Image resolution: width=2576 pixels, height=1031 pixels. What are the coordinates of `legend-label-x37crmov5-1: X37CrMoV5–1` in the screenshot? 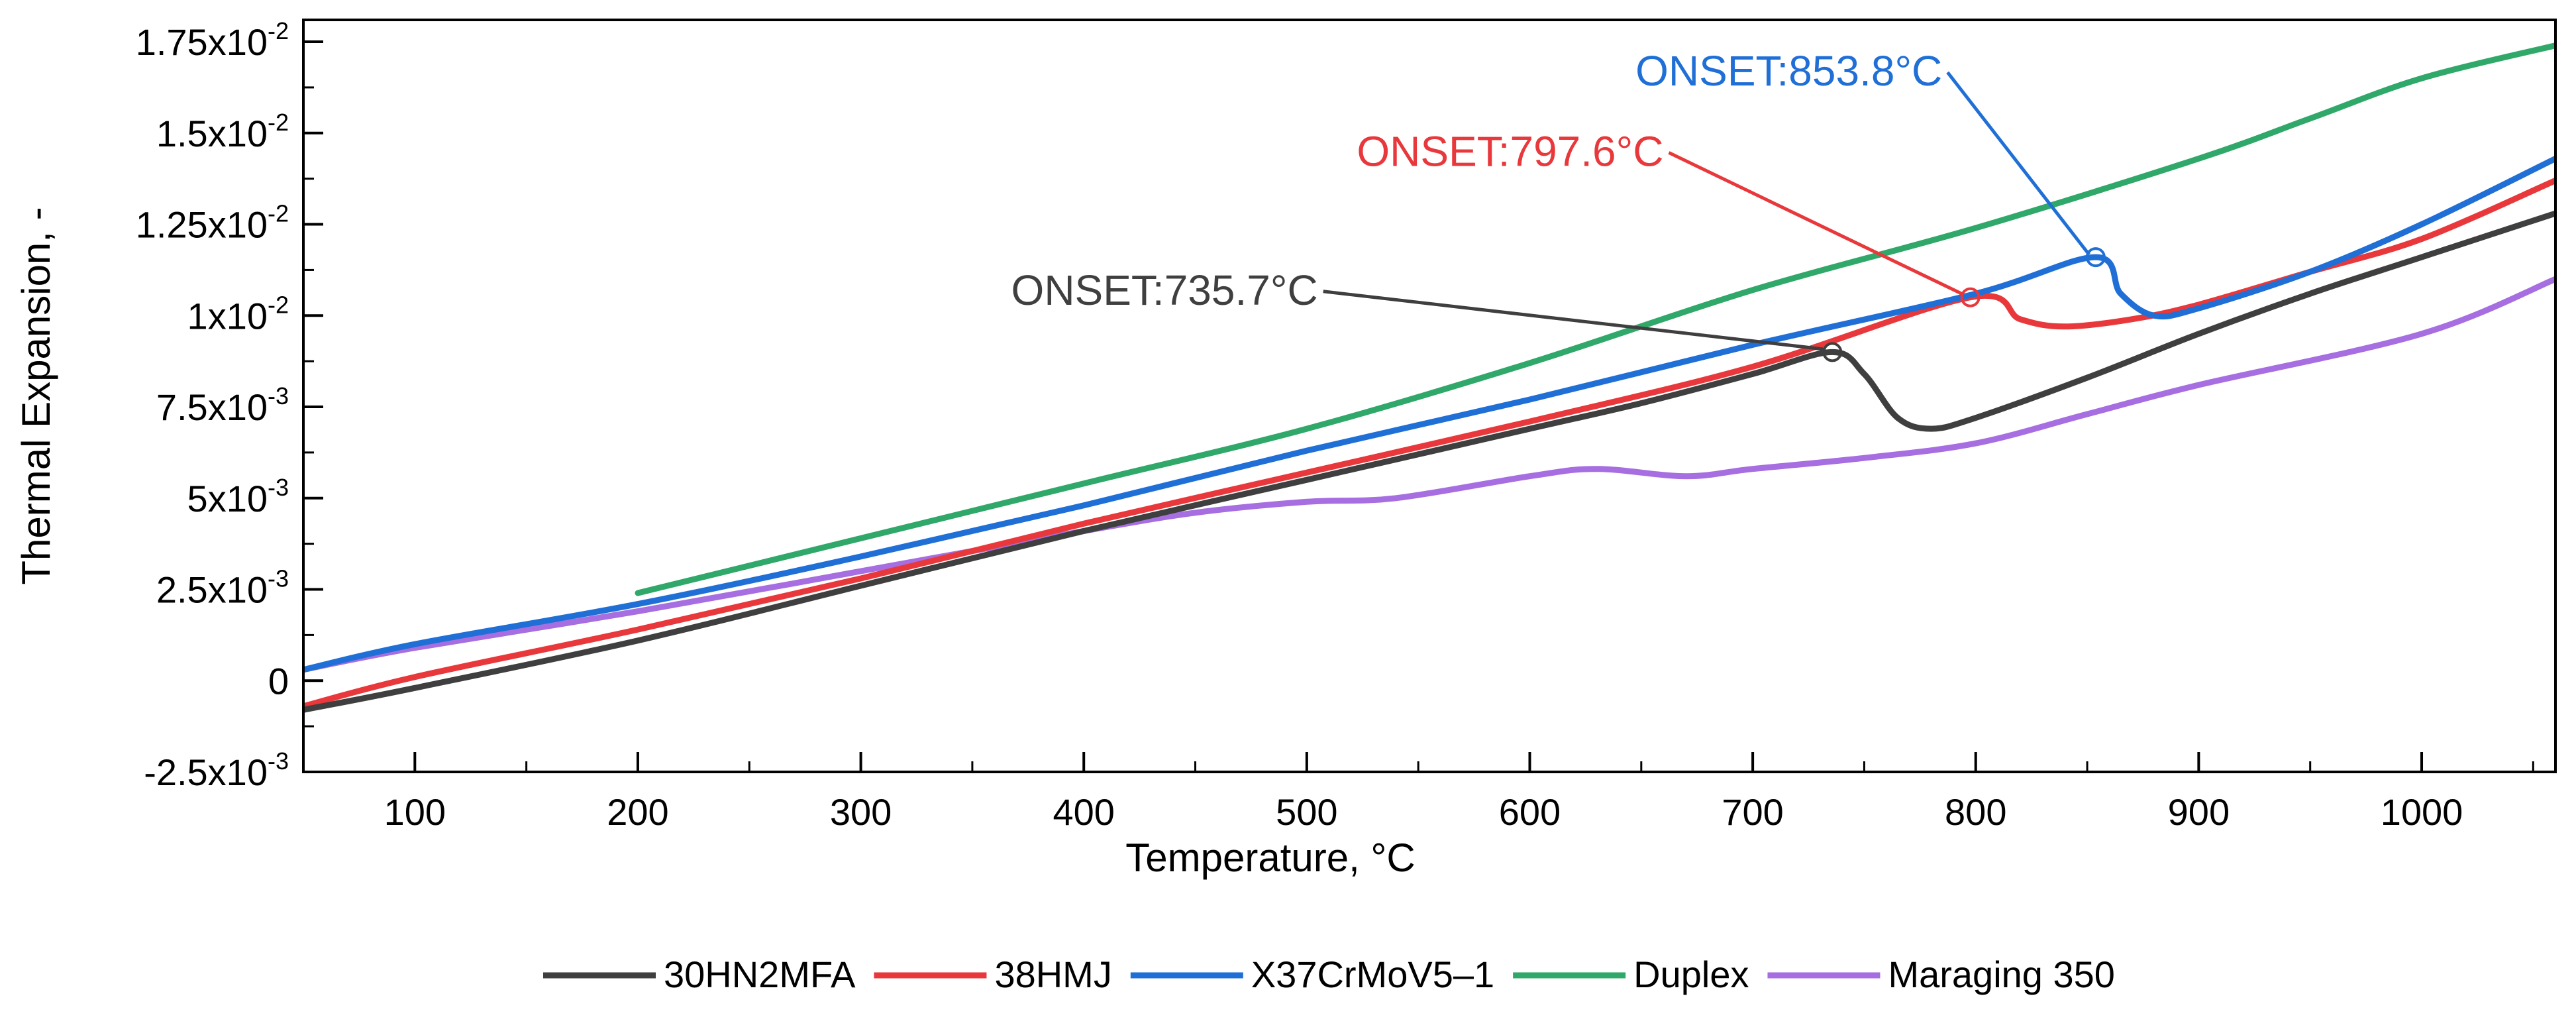 It's located at (1372, 974).